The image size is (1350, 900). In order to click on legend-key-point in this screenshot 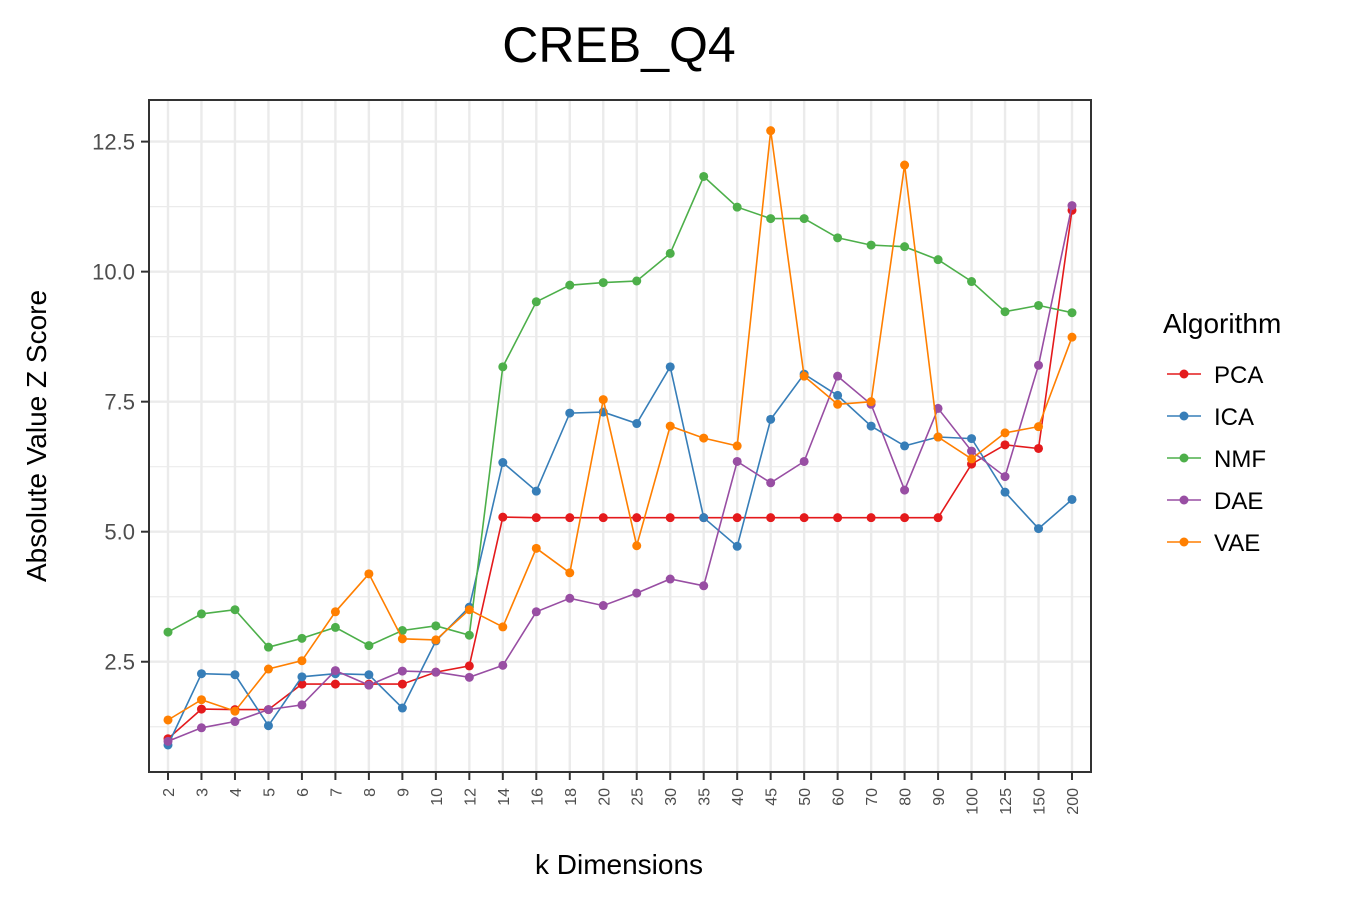, I will do `click(1184, 416)`.